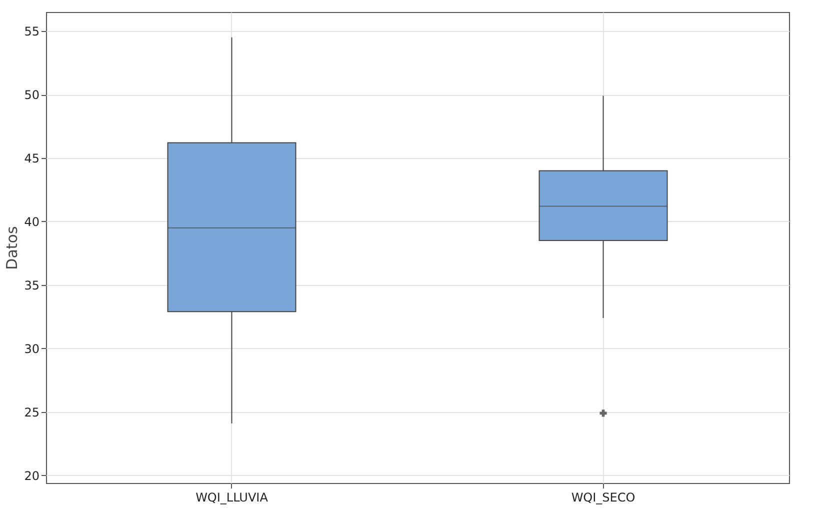 The height and width of the screenshot is (527, 821). Describe the element at coordinates (32, 285) in the screenshot. I see `y-tick-label: 35` at that location.